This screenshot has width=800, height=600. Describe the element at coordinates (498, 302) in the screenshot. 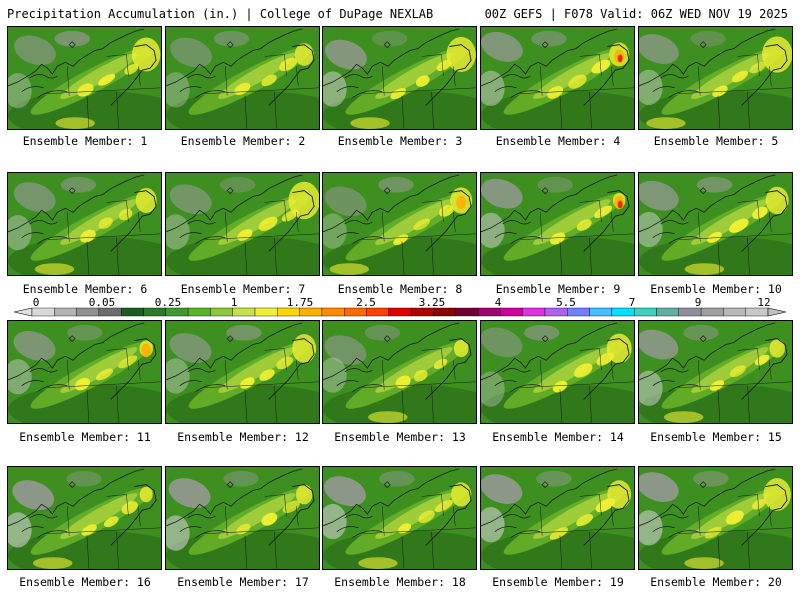

I see `colorbar-tick-label: 4` at that location.